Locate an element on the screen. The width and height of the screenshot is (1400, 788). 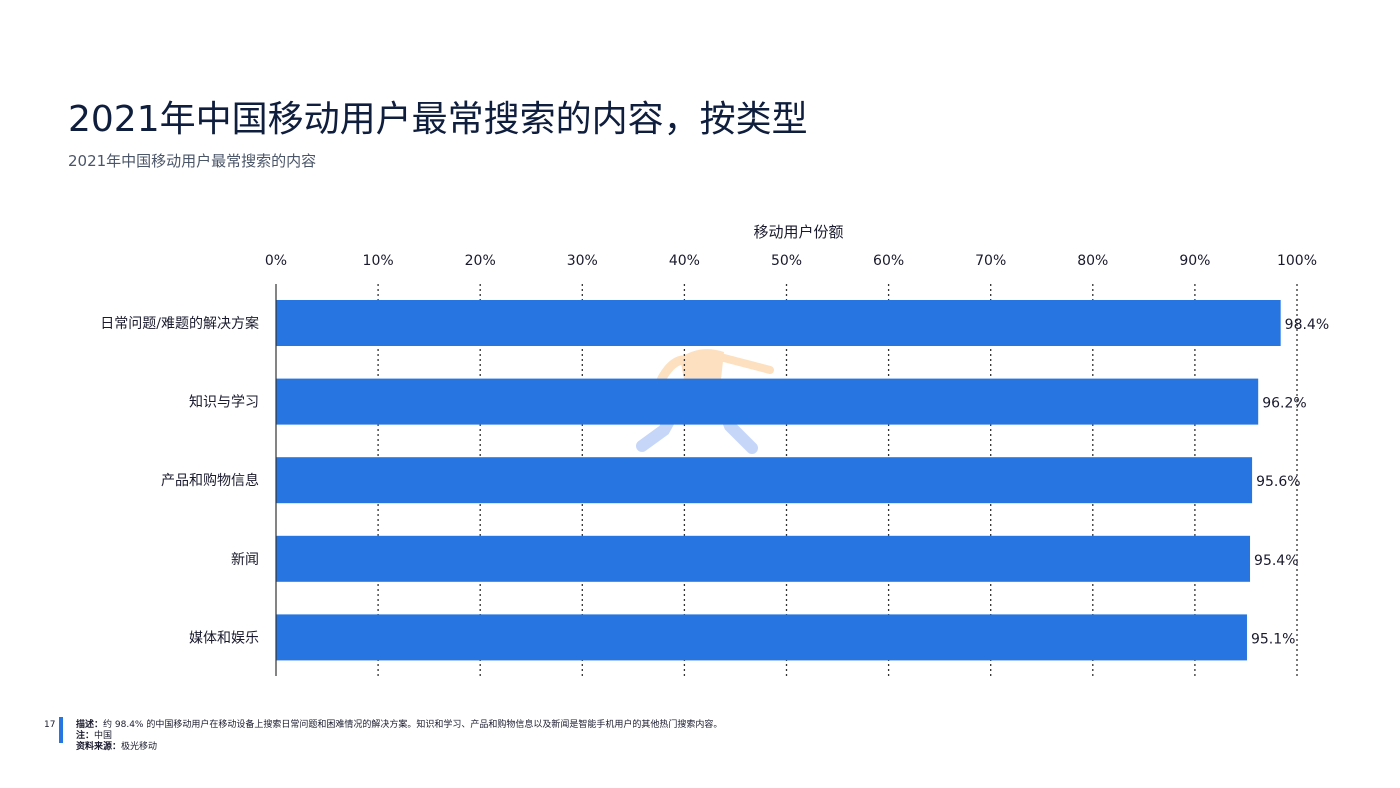
x-tick-label: 0% is located at coordinates (276, 261).